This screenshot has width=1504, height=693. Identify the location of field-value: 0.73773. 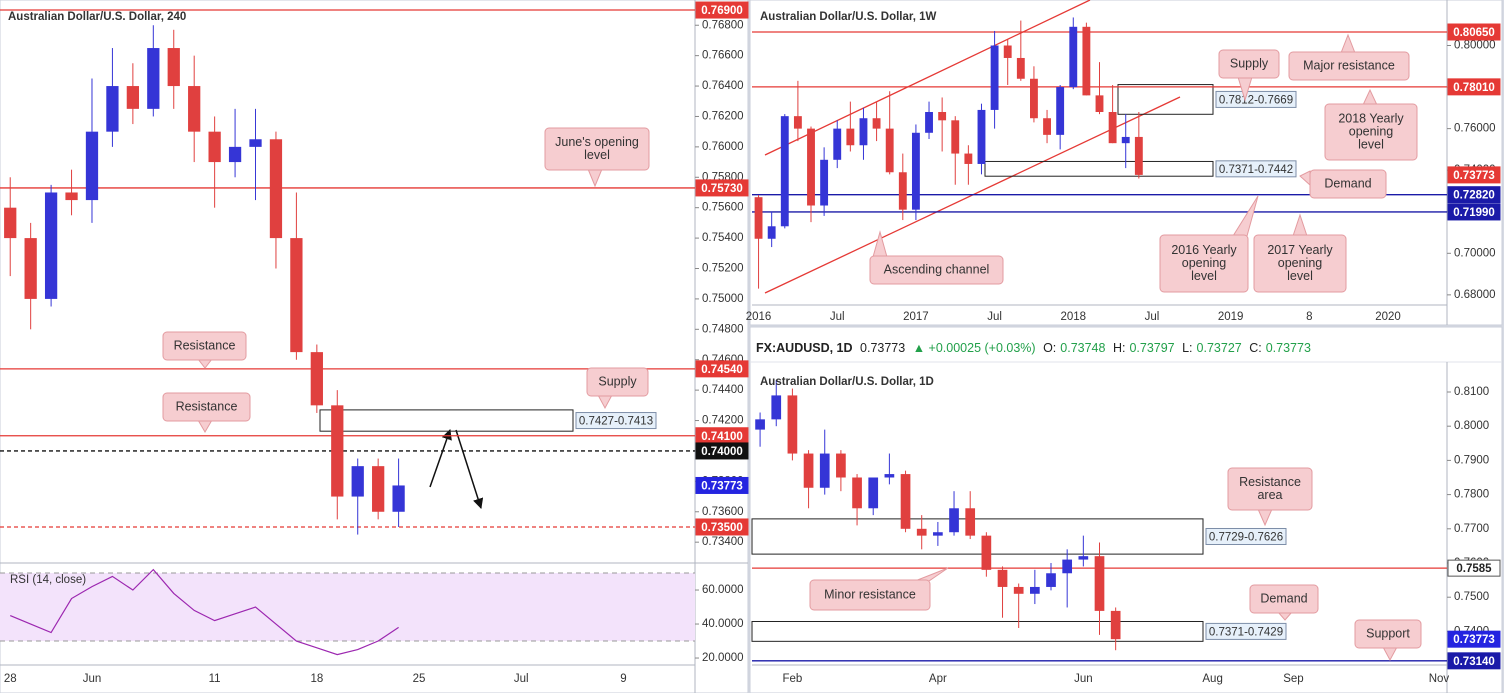
(1288, 348).